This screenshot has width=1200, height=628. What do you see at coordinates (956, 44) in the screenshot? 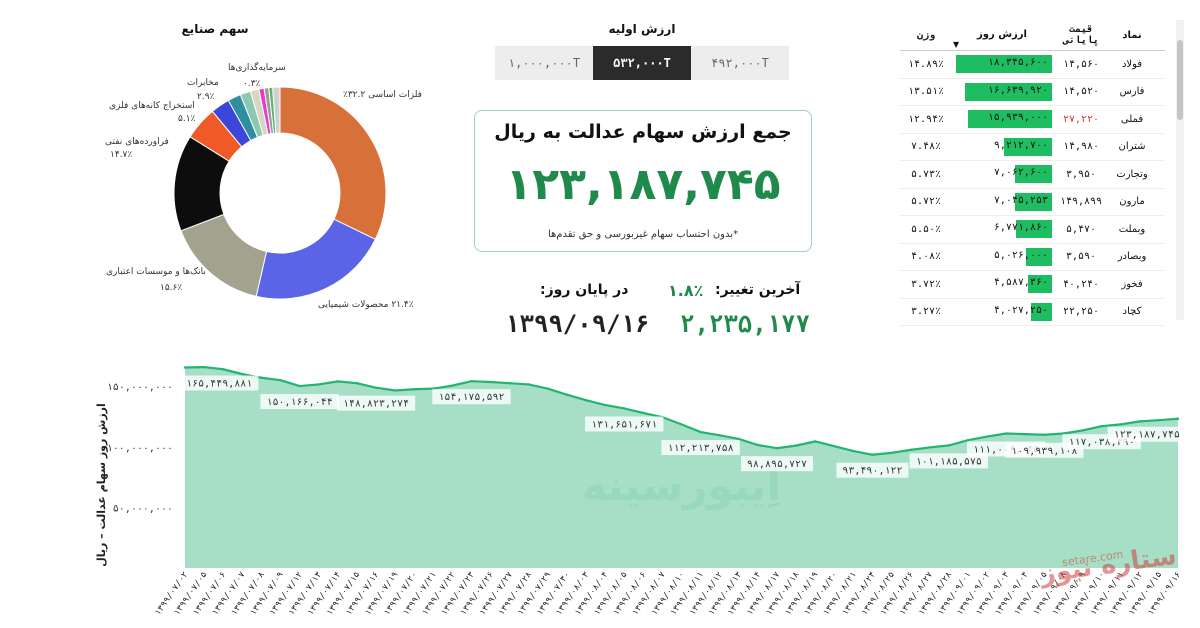
I see `sort-down-icon: ▼` at bounding box center [956, 44].